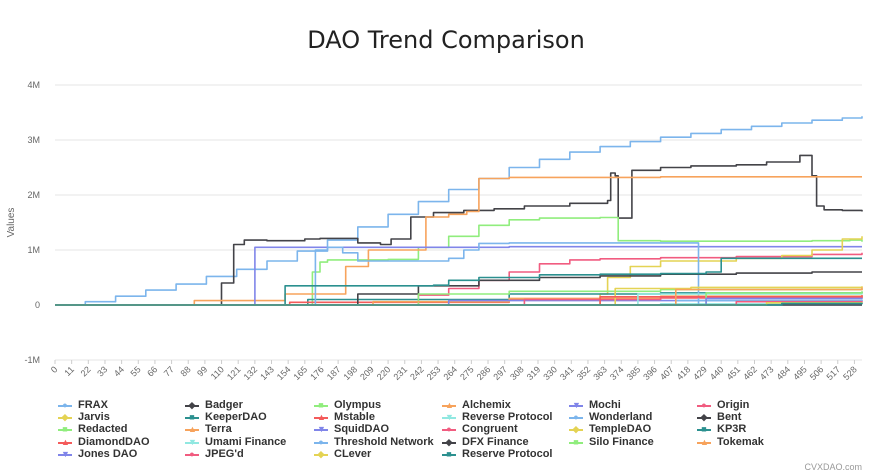  What do you see at coordinates (93, 429) in the screenshot?
I see `legend-item: ■ Redacted` at bounding box center [93, 429].